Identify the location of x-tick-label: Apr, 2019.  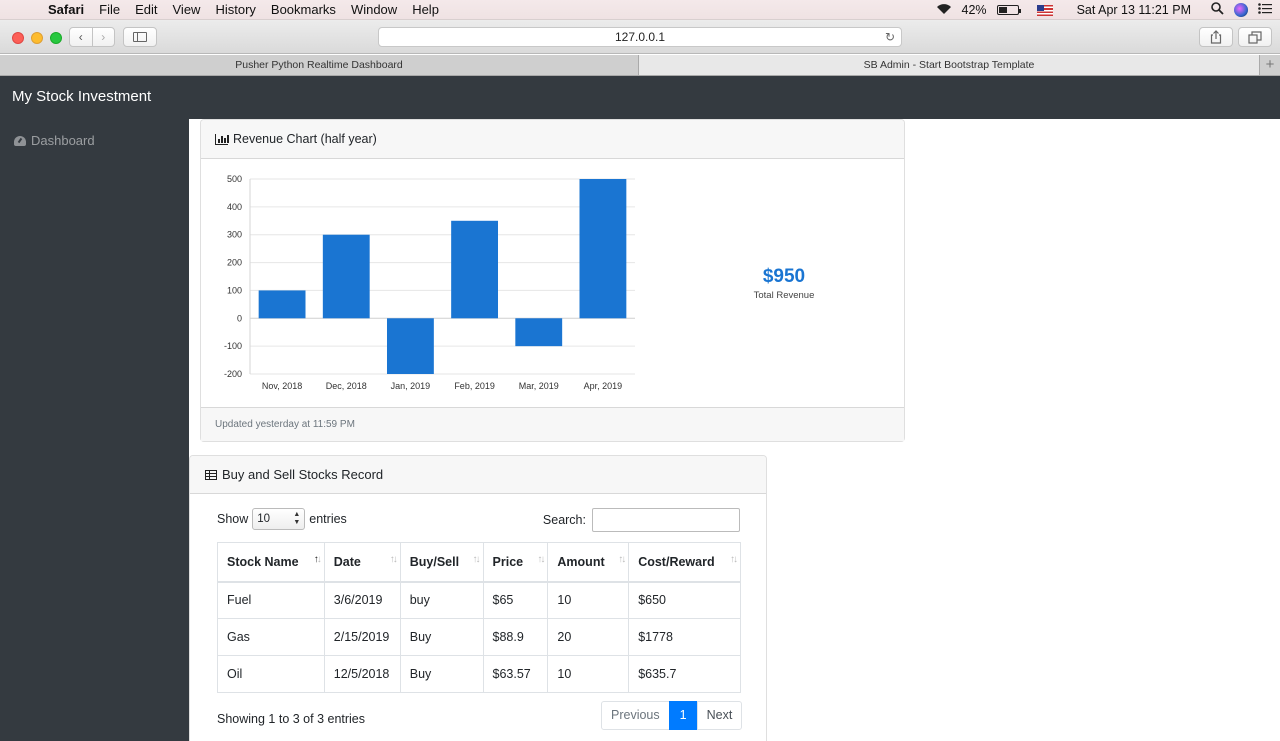
(603, 386).